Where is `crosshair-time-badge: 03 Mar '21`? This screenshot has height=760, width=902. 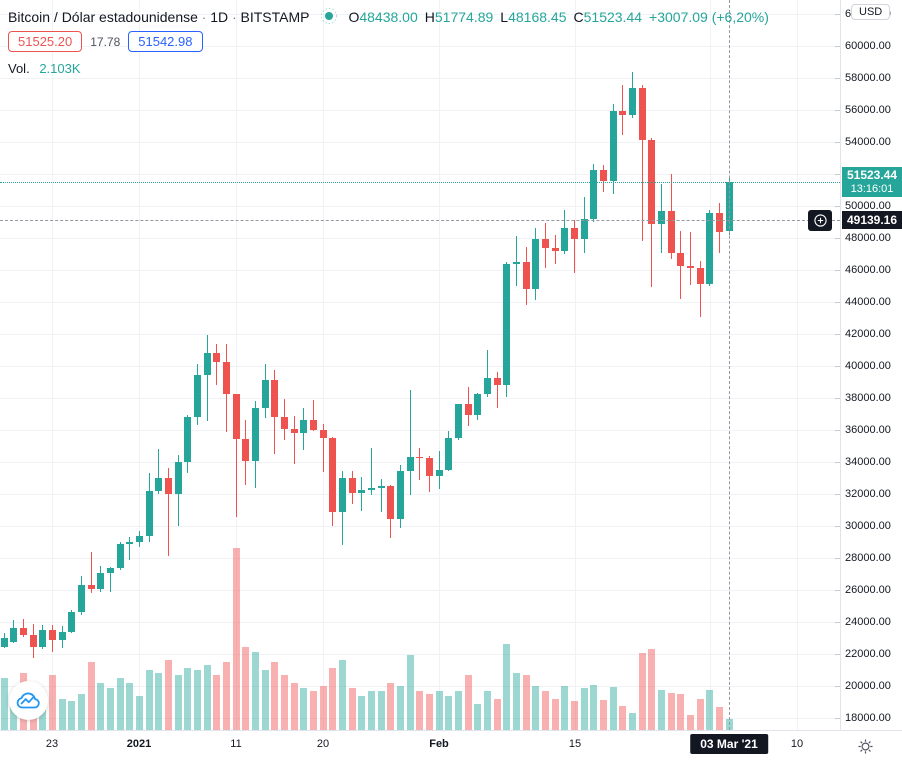
crosshair-time-badge: 03 Mar '21 is located at coordinates (729, 744).